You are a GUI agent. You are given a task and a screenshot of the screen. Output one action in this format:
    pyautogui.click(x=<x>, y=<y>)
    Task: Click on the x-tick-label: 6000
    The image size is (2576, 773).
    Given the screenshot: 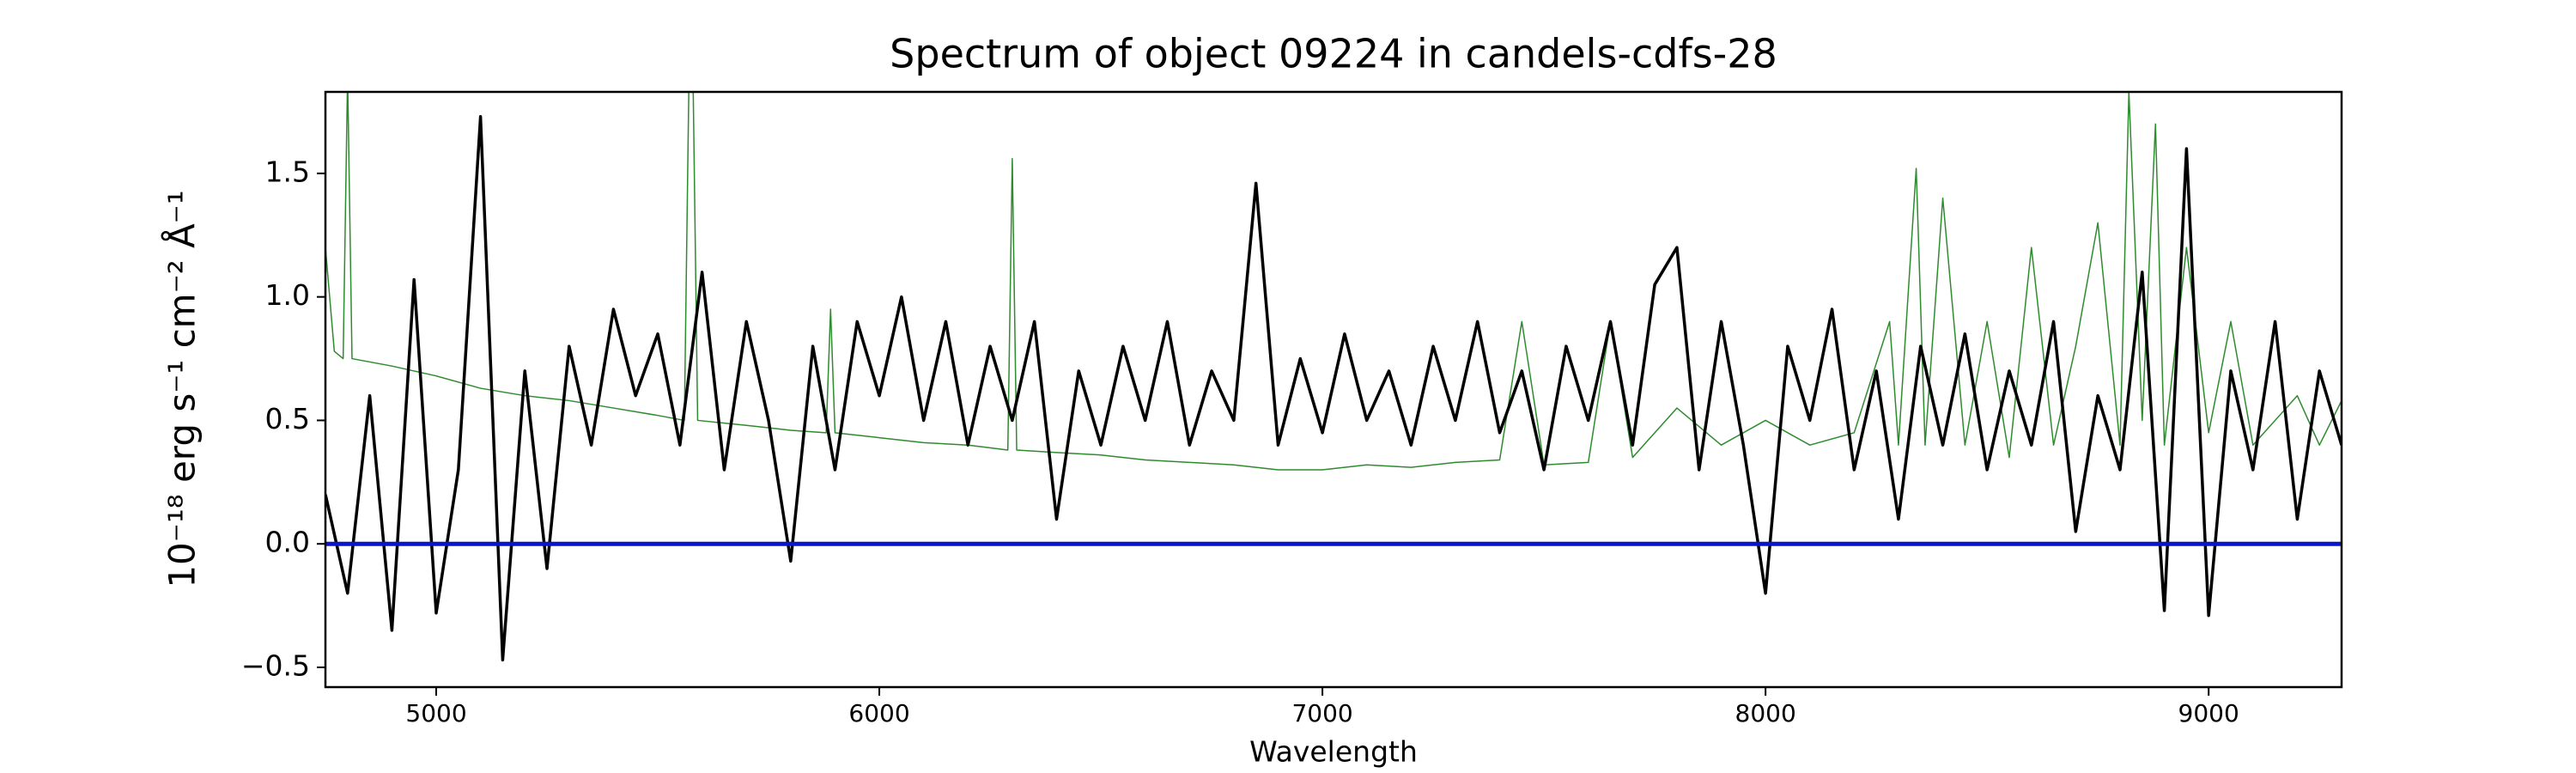 What is the action you would take?
    pyautogui.click(x=878, y=713)
    